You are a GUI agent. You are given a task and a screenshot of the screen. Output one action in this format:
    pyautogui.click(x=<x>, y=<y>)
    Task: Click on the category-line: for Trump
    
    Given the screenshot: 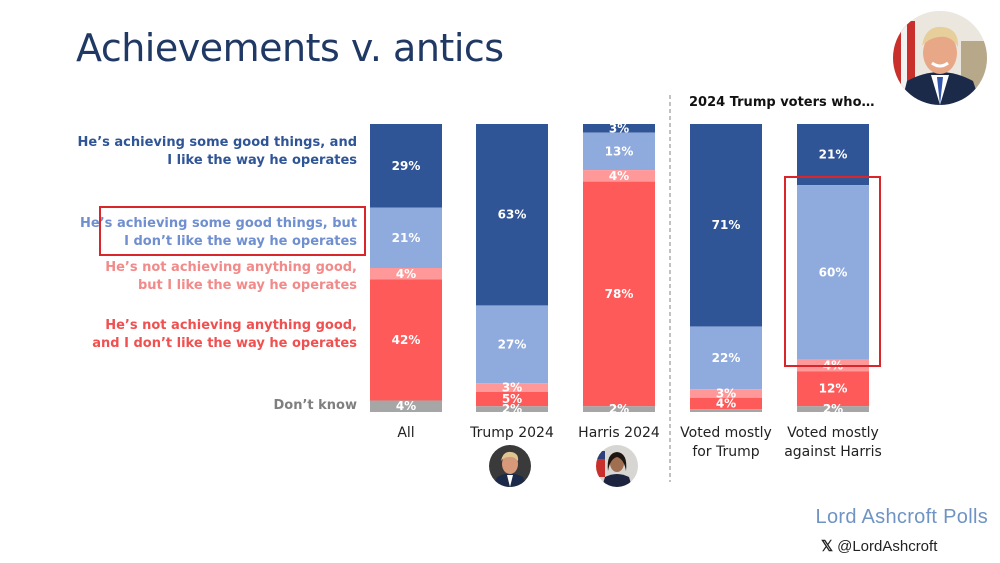 What is the action you would take?
    pyautogui.click(x=726, y=452)
    